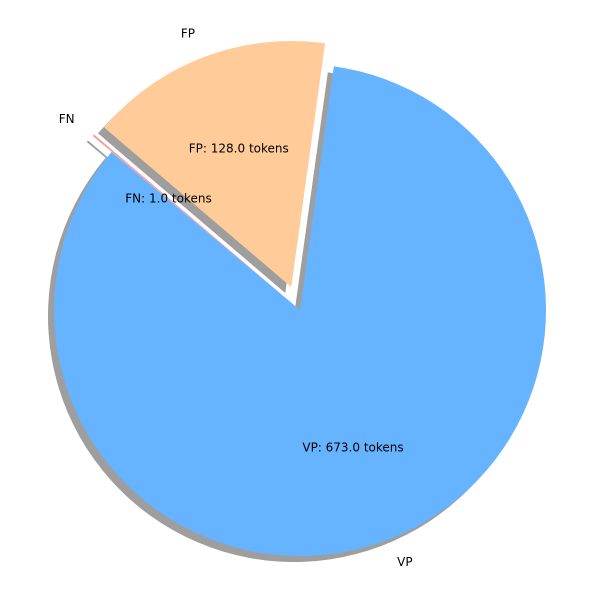  I want to click on slice-value-label-vp: VP: 673.0 tokens, so click(352, 447).